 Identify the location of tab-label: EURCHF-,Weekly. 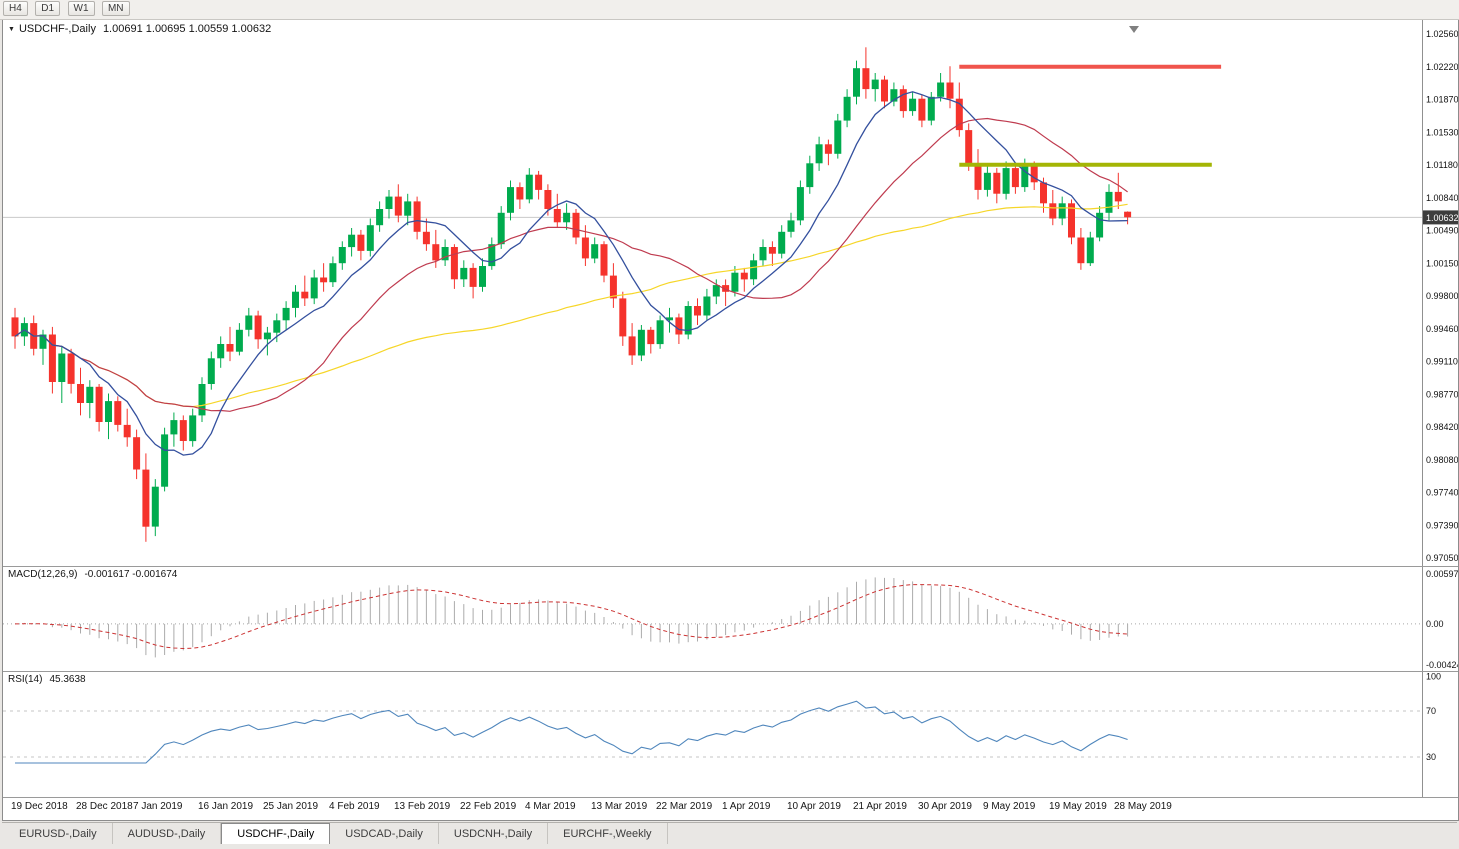
(607, 833).